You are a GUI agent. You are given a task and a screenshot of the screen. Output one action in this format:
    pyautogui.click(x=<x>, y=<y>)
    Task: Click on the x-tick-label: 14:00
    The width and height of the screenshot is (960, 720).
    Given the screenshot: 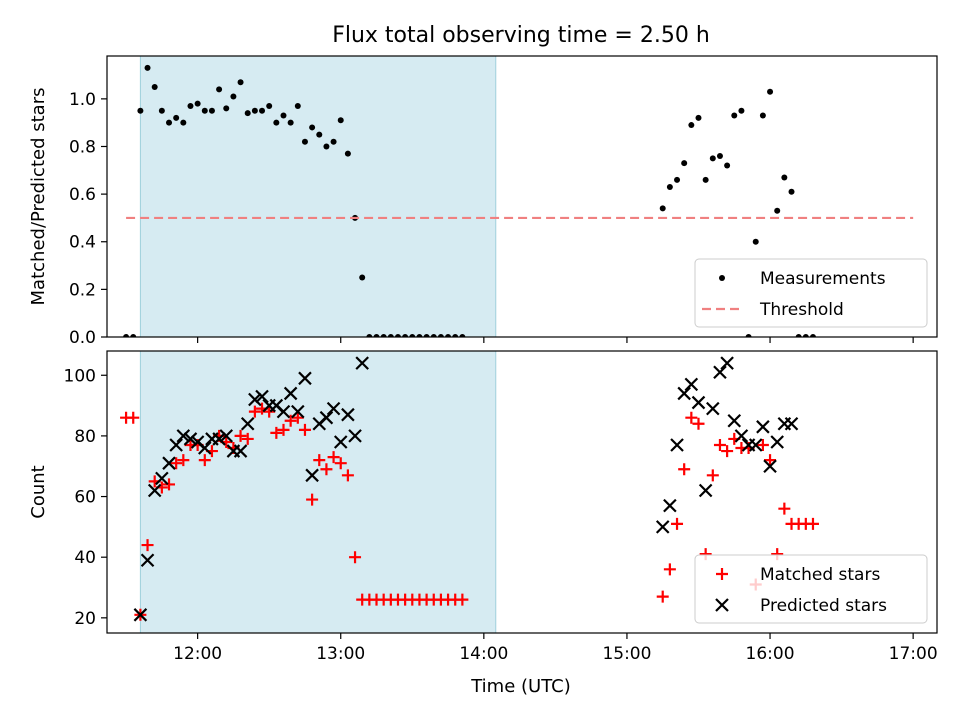 What is the action you would take?
    pyautogui.click(x=483, y=654)
    